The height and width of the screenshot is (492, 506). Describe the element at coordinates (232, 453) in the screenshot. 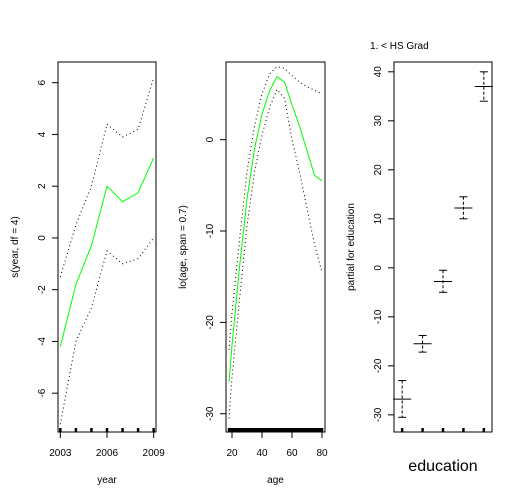

I see `x-tick-label: 20` at that location.